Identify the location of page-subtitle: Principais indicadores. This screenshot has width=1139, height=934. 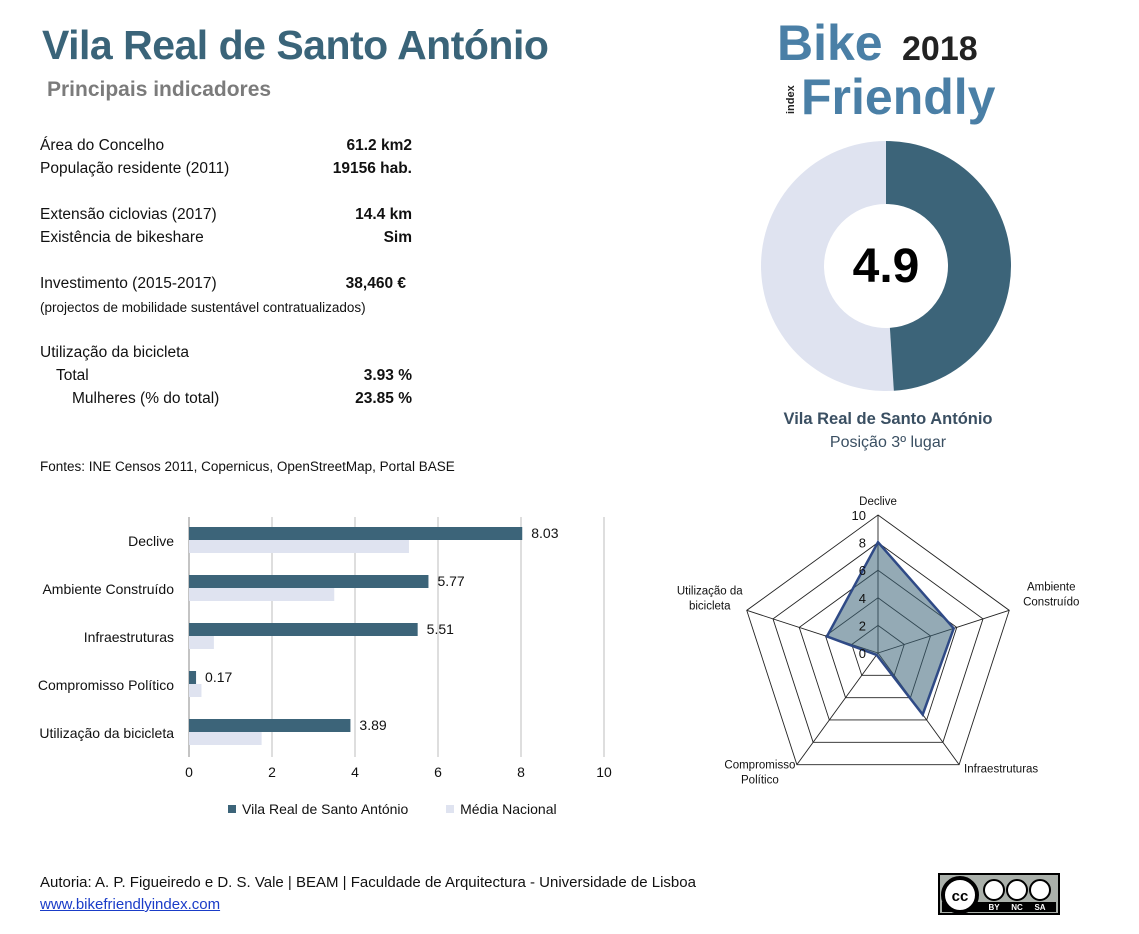
(159, 89).